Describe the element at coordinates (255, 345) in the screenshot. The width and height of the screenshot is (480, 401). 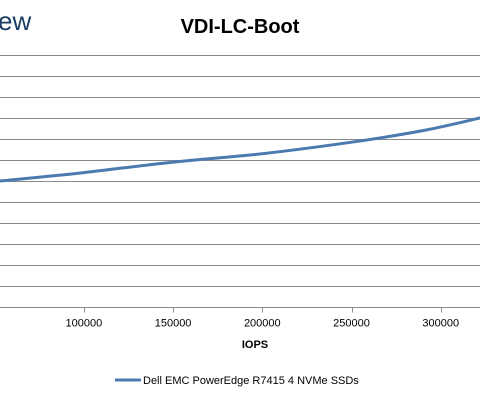
I see `x-axis-label: IOPS` at that location.